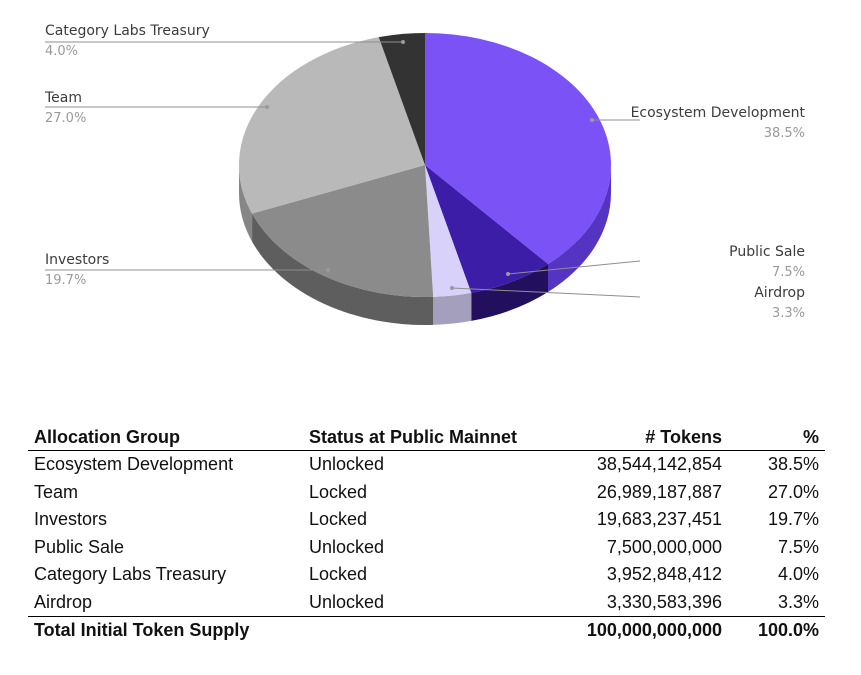 Image resolution: width=861 pixels, height=675 pixels. What do you see at coordinates (659, 464) in the screenshot?
I see `cell-tokens: 38,544,142,854` at bounding box center [659, 464].